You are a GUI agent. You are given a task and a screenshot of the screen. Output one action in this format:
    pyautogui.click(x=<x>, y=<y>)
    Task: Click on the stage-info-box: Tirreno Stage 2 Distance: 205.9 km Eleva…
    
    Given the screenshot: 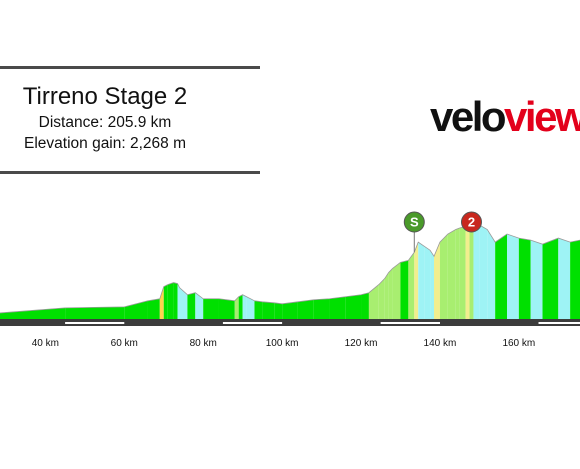 What is the action you would take?
    pyautogui.click(x=130, y=120)
    